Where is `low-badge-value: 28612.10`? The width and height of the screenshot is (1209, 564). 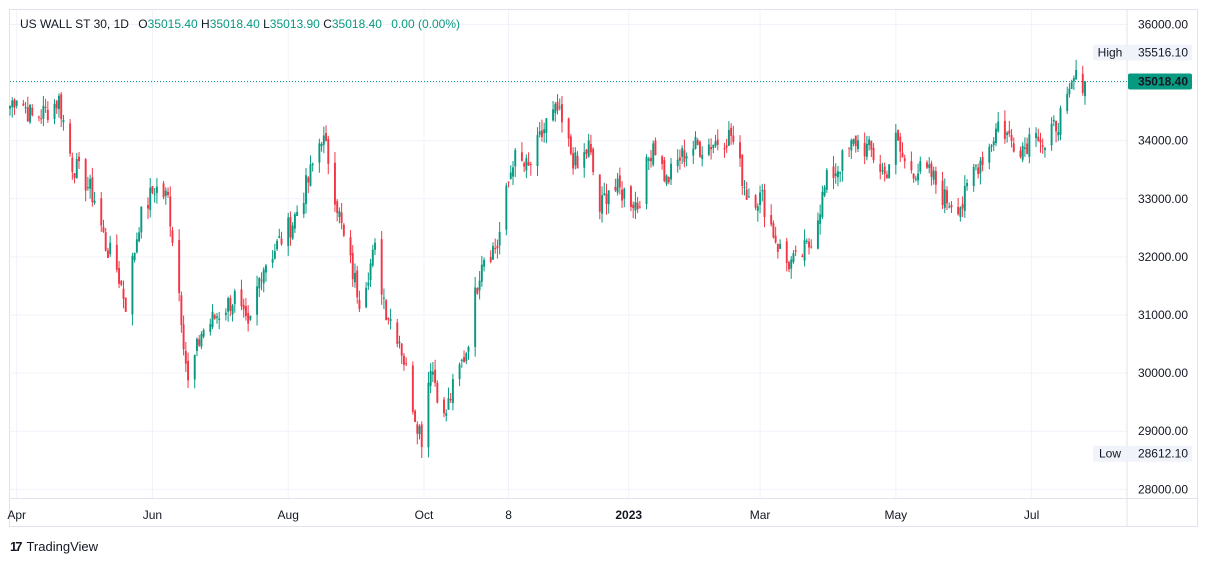
low-badge-value: 28612.10 is located at coordinates (1163, 454).